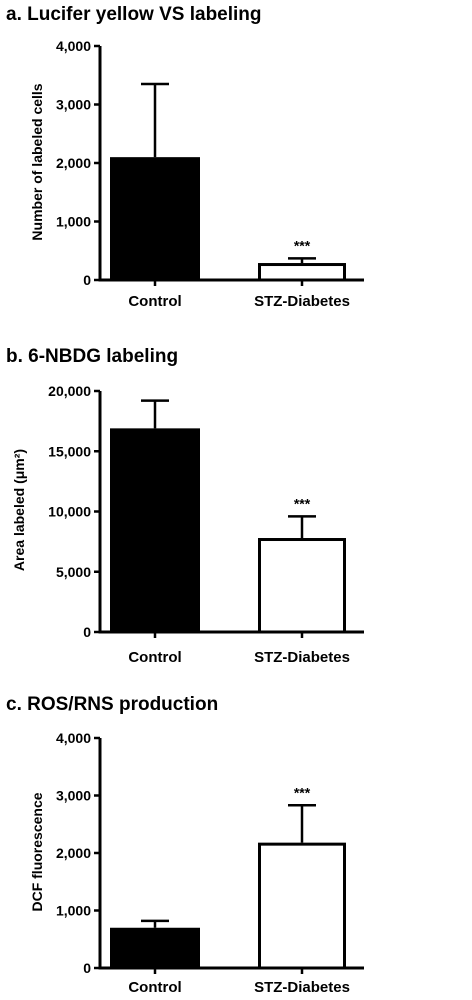 Image resolution: width=472 pixels, height=1000 pixels. What do you see at coordinates (37, 161) in the screenshot?
I see `y-axis-label: Number of labeled cells` at bounding box center [37, 161].